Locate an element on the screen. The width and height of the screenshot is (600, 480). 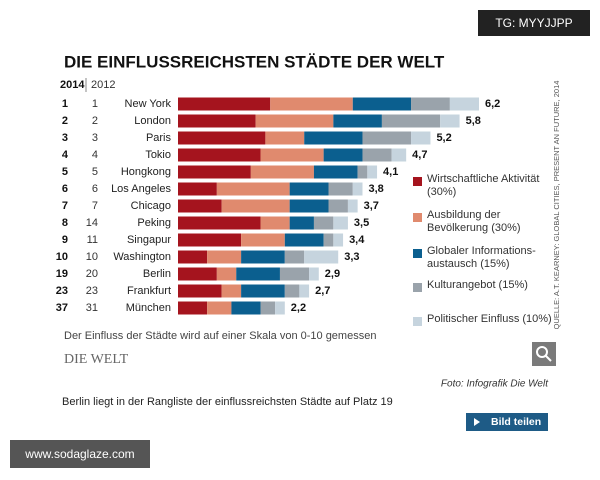
category-label: Frankfurt is located at coordinates (149, 291).